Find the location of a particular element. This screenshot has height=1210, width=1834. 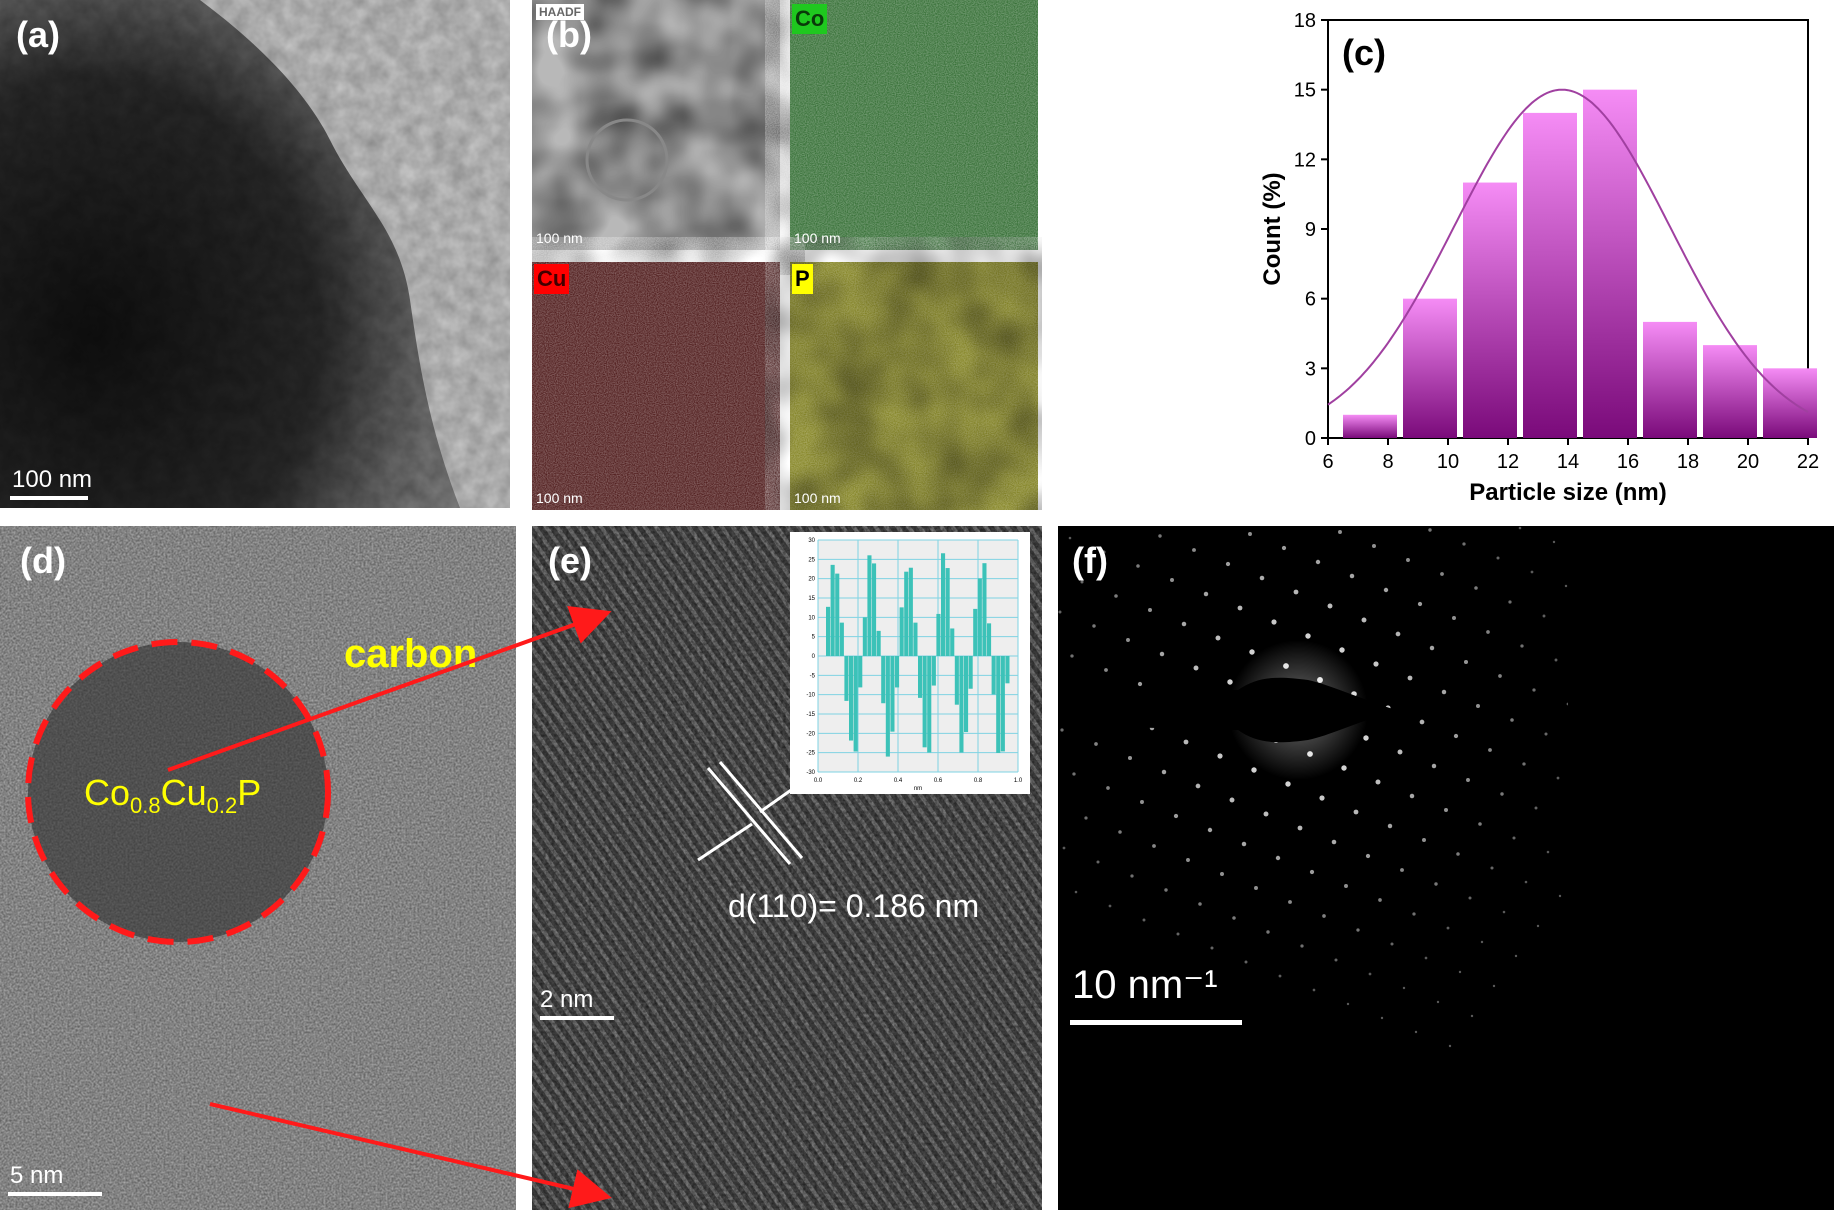

x-tick-label: 10 is located at coordinates (1448, 462).